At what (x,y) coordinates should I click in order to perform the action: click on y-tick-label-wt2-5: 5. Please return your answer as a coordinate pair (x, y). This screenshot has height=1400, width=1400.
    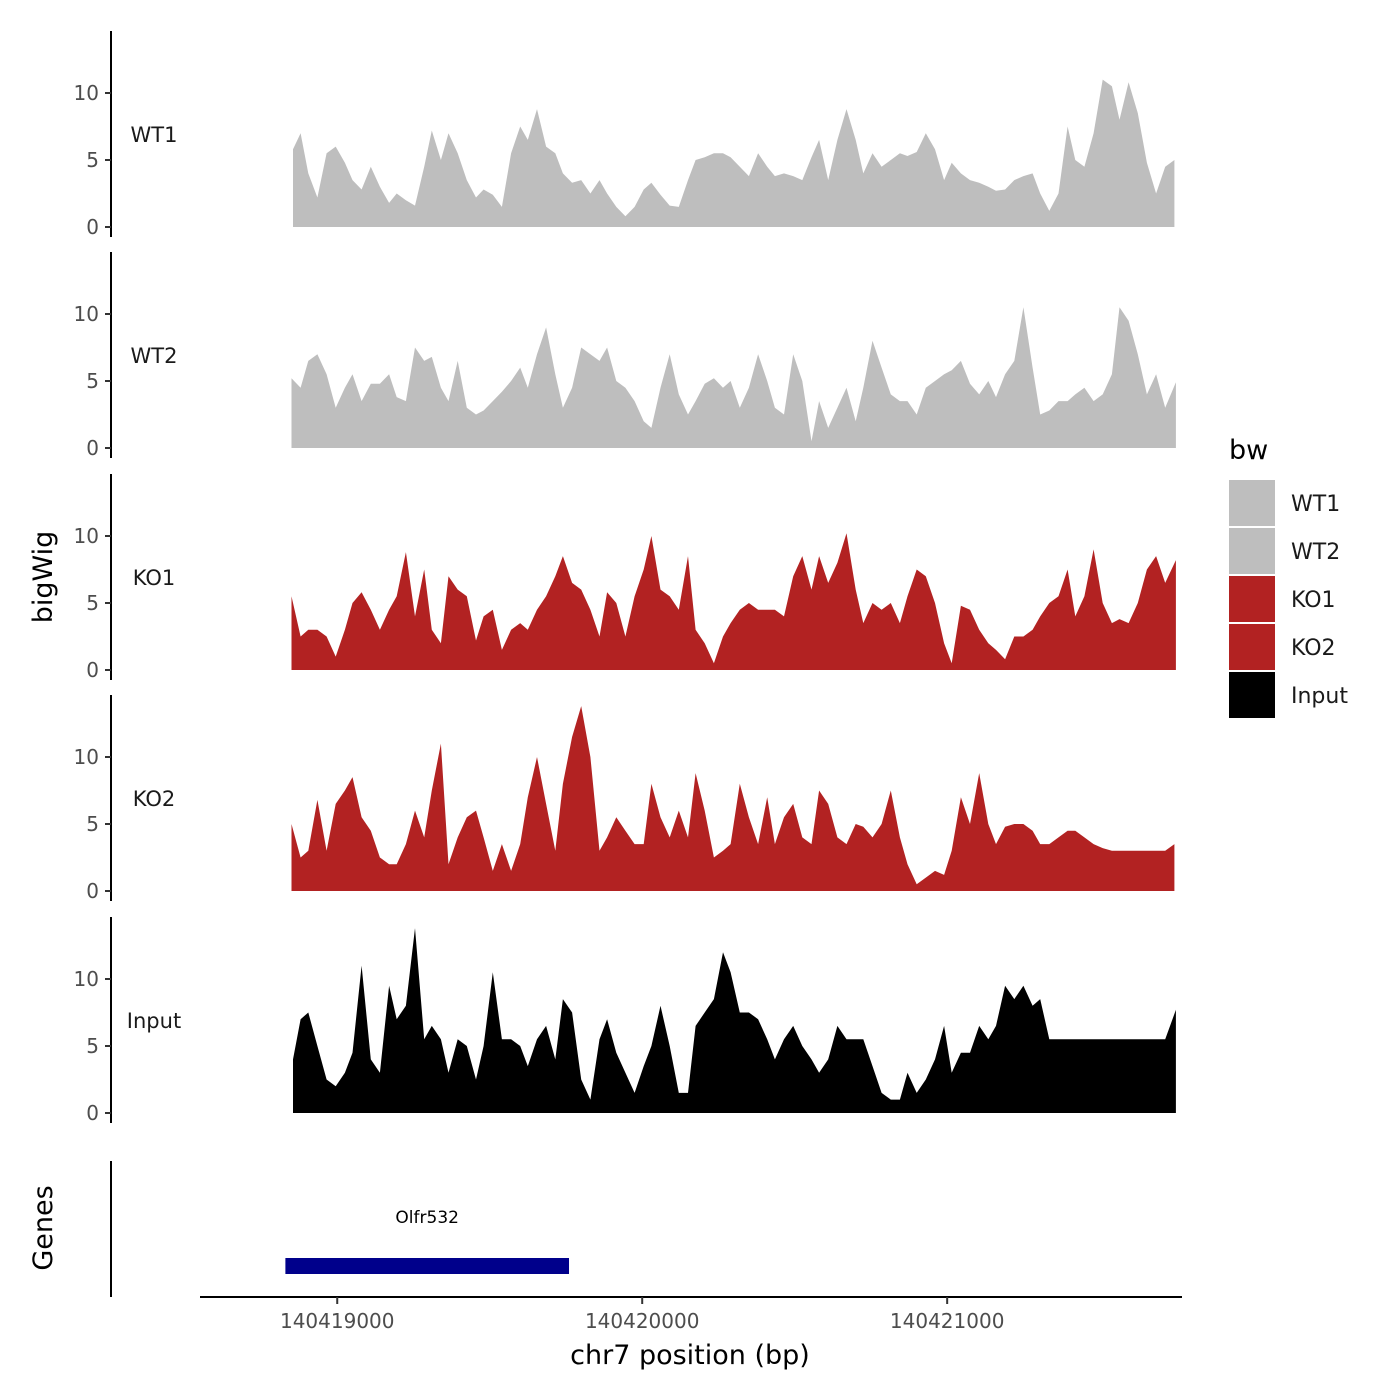
    Looking at the image, I should click on (92, 381).